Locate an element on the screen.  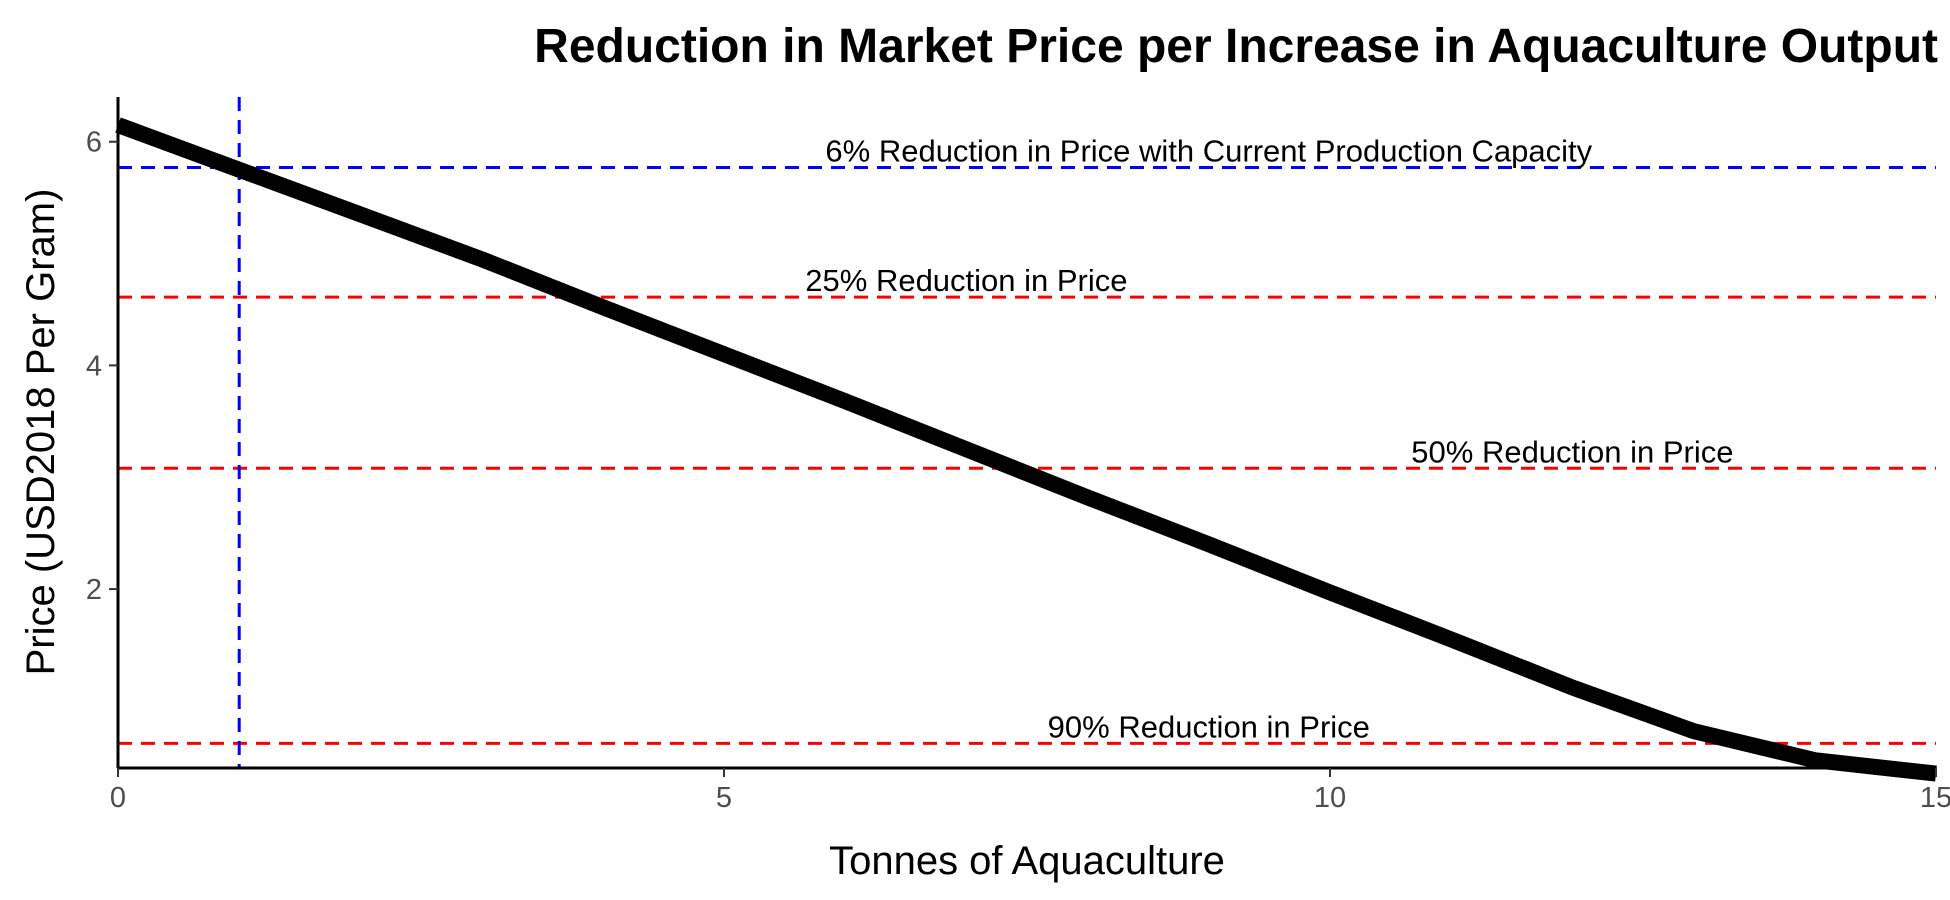
x-tick-label-3: 15 is located at coordinates (1935, 798).